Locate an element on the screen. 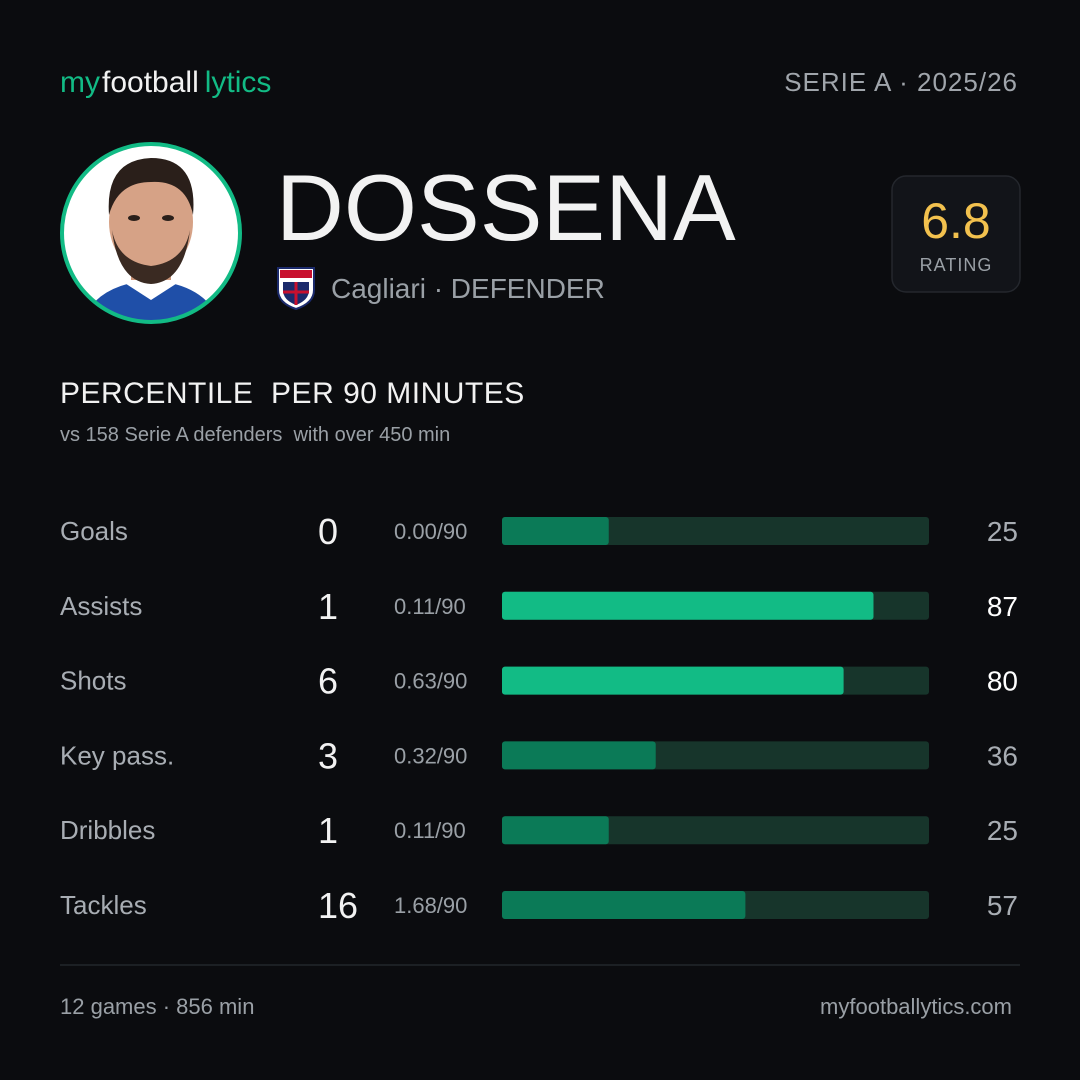  brand-part: my is located at coordinates (80, 82).